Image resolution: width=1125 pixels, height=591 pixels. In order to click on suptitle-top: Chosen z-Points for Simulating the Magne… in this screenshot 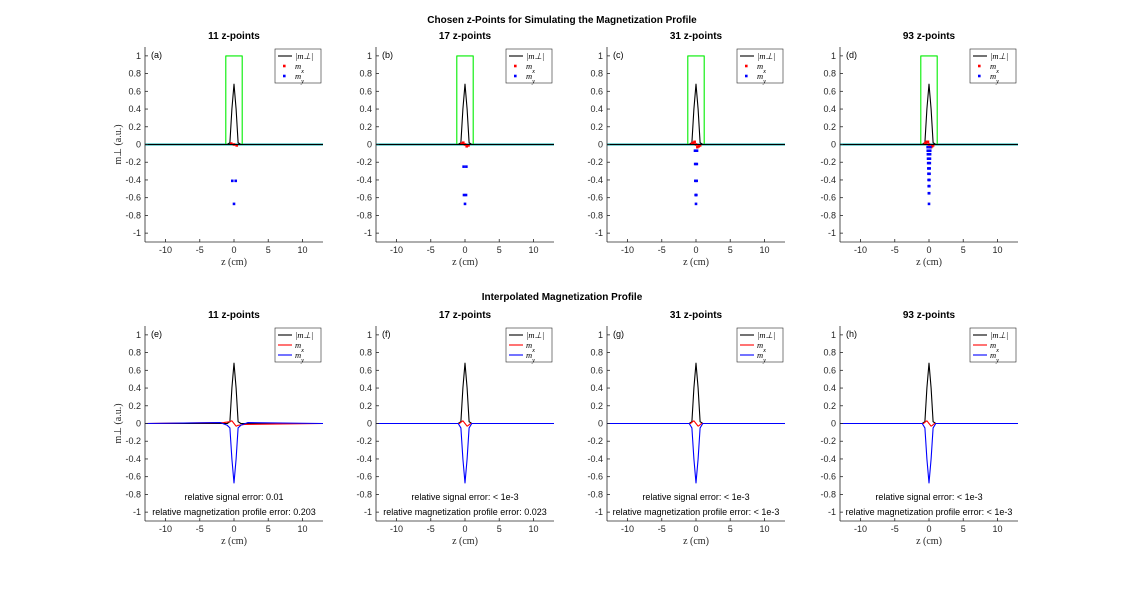, I will do `click(562, 20)`.